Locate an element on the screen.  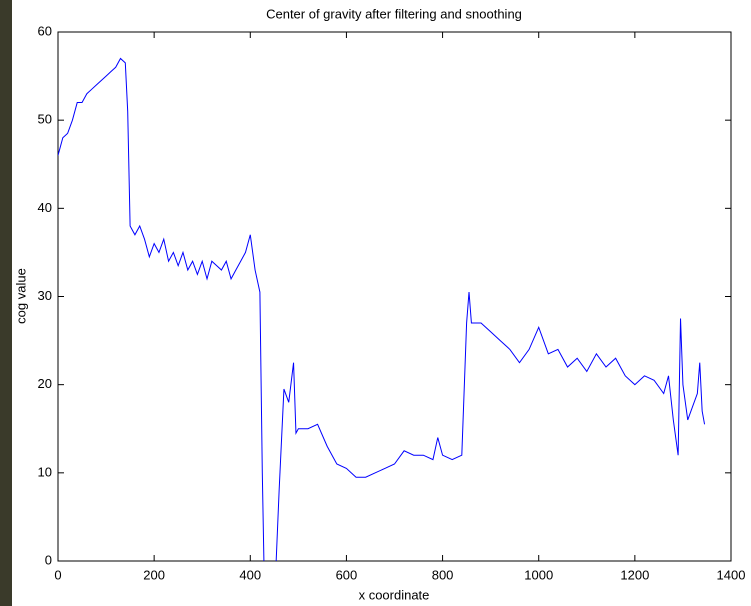
x-tick-label: 0 is located at coordinates (57, 574).